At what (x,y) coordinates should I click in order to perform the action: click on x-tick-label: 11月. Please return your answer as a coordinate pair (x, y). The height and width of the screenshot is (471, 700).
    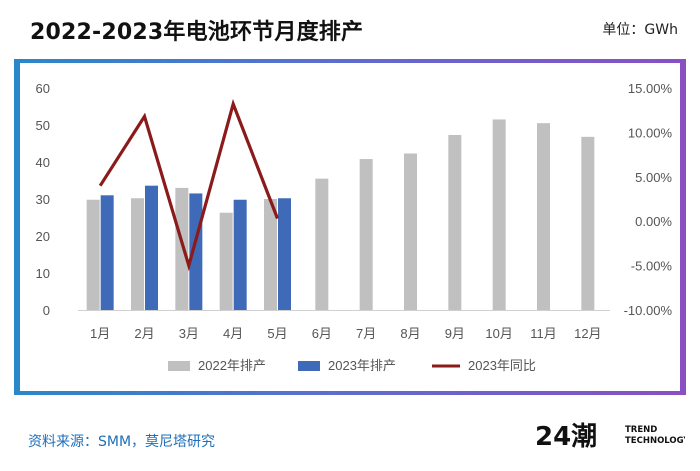
    Looking at the image, I should click on (543, 333).